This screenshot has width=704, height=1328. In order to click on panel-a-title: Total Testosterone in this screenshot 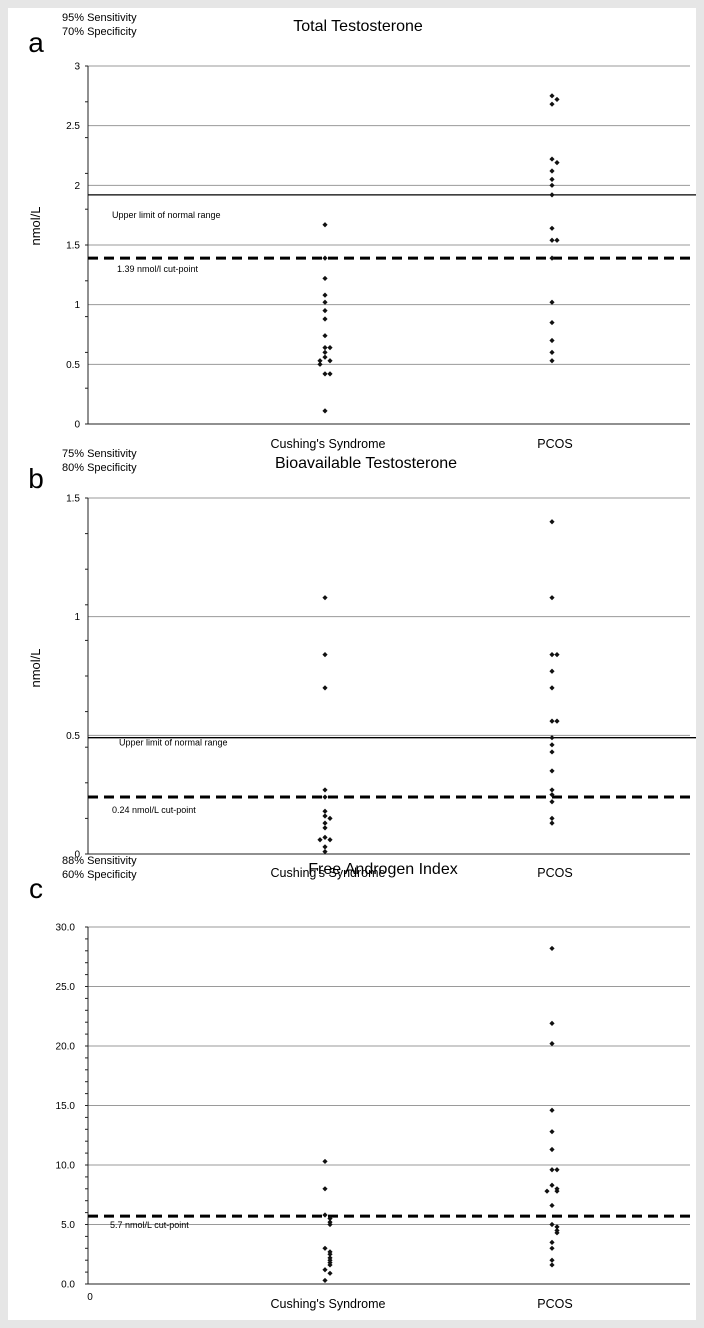, I will do `click(358, 26)`.